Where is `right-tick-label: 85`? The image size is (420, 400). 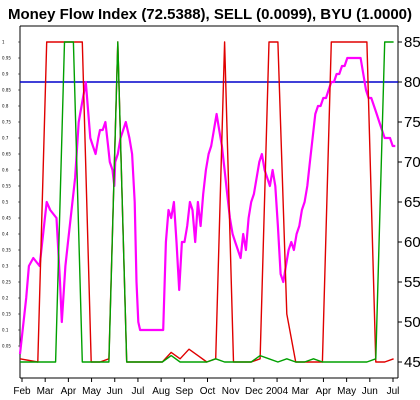
right-tick-label: 85 is located at coordinates (412, 42).